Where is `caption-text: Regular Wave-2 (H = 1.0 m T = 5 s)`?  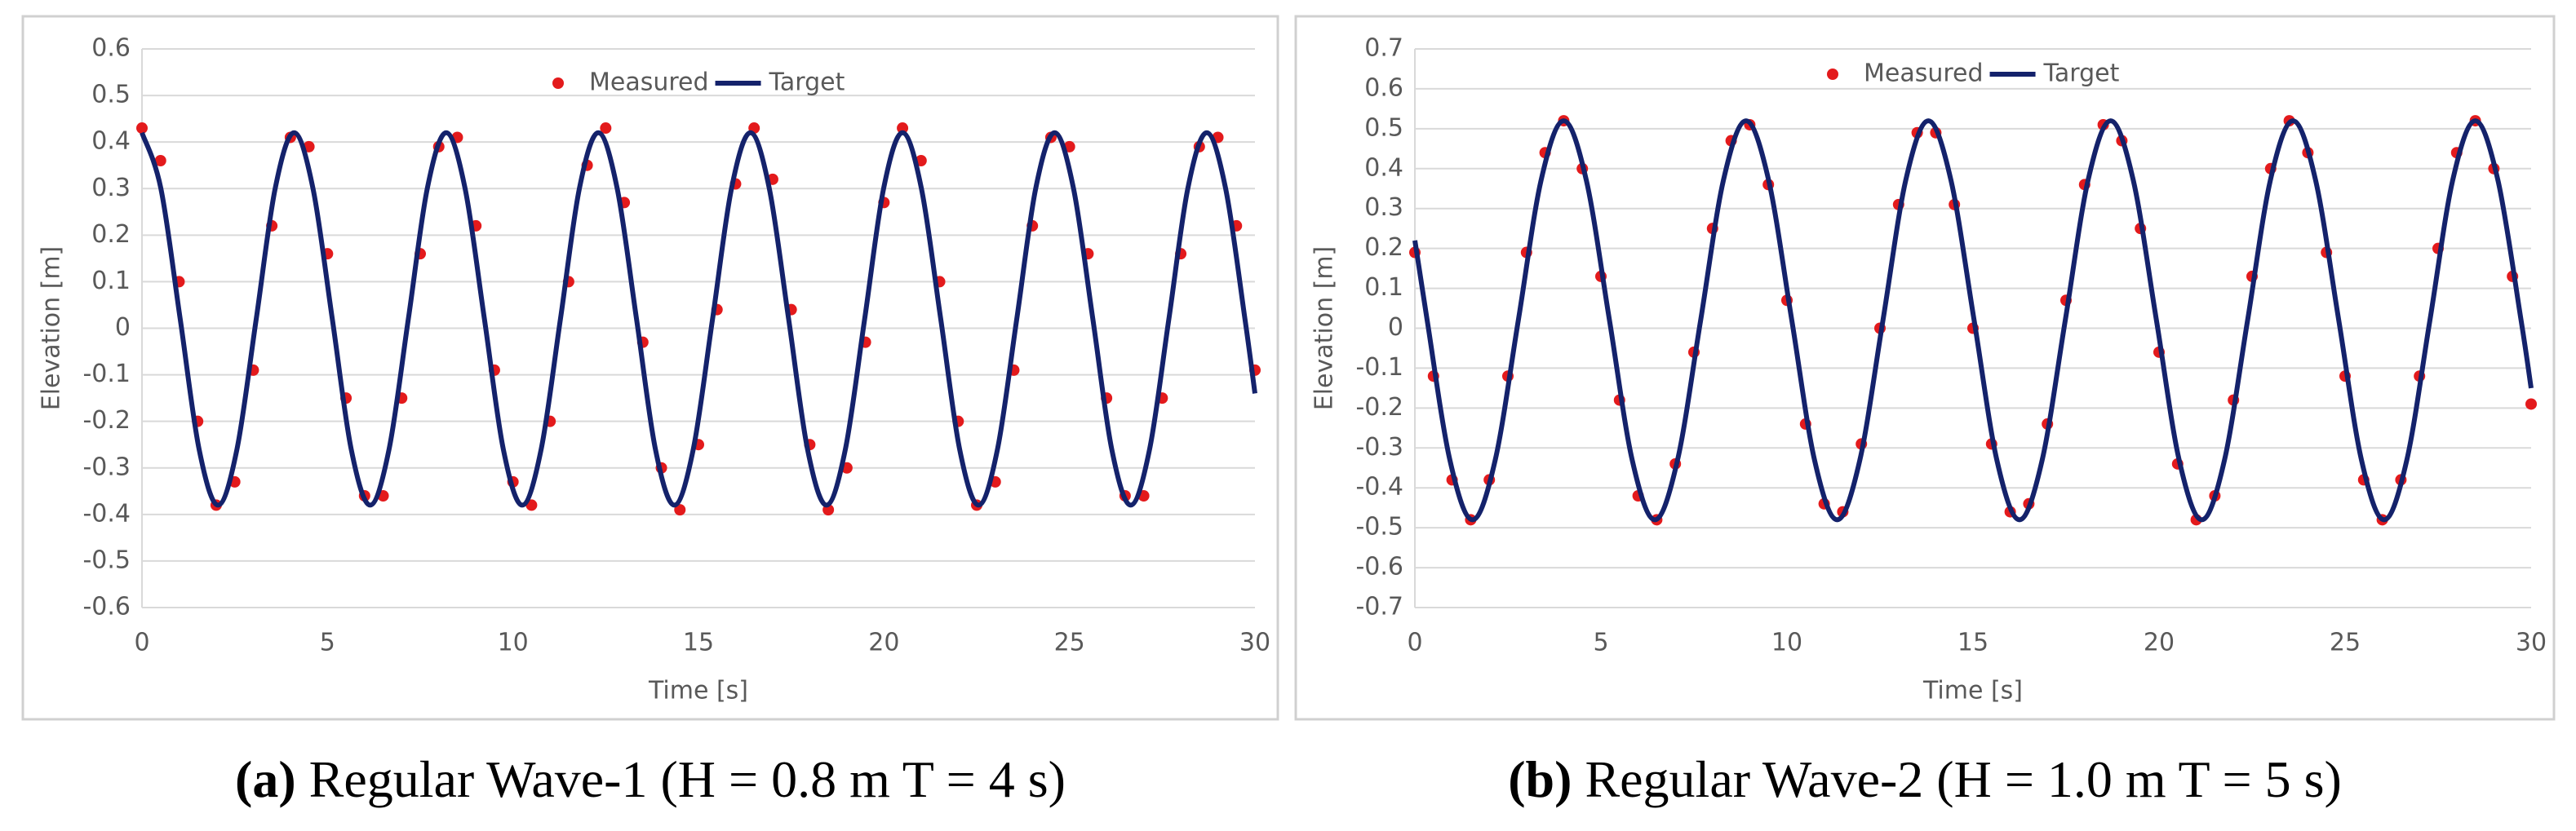
caption-text: Regular Wave-2 (H = 1.0 m T = 5 s) is located at coordinates (1963, 779).